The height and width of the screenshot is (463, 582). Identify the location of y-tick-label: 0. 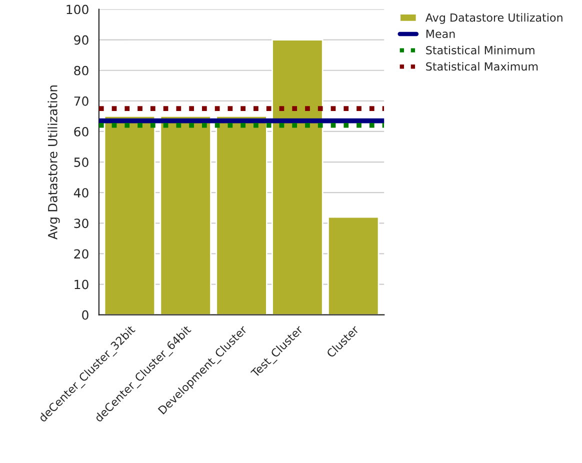
(85, 315).